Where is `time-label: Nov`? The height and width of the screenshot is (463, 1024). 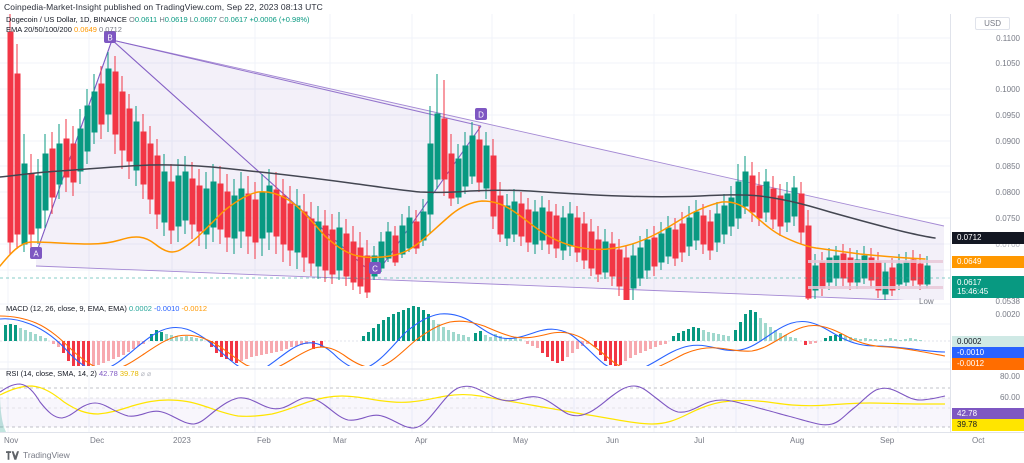
time-label: Nov is located at coordinates (11, 440).